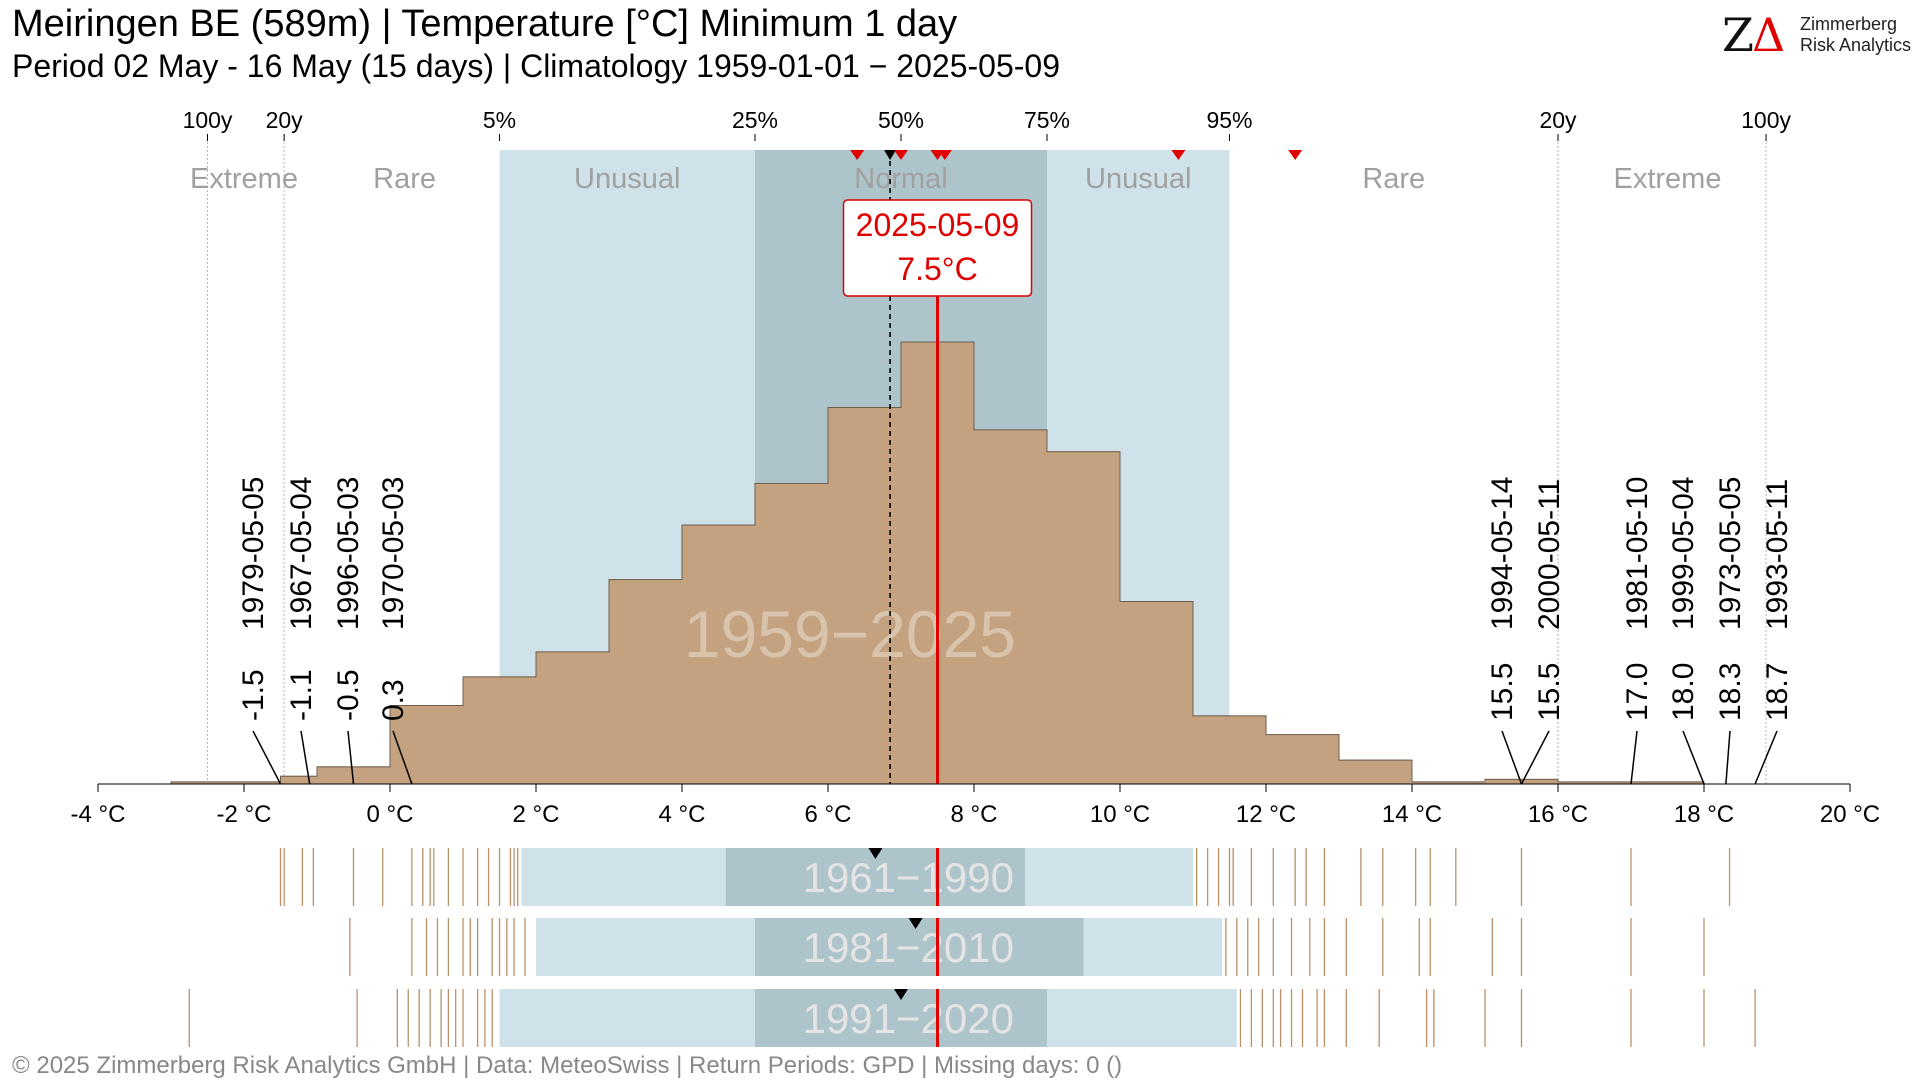 The height and width of the screenshot is (1080, 1920). I want to click on period-label-overlay: 1959−2025, so click(850, 634).